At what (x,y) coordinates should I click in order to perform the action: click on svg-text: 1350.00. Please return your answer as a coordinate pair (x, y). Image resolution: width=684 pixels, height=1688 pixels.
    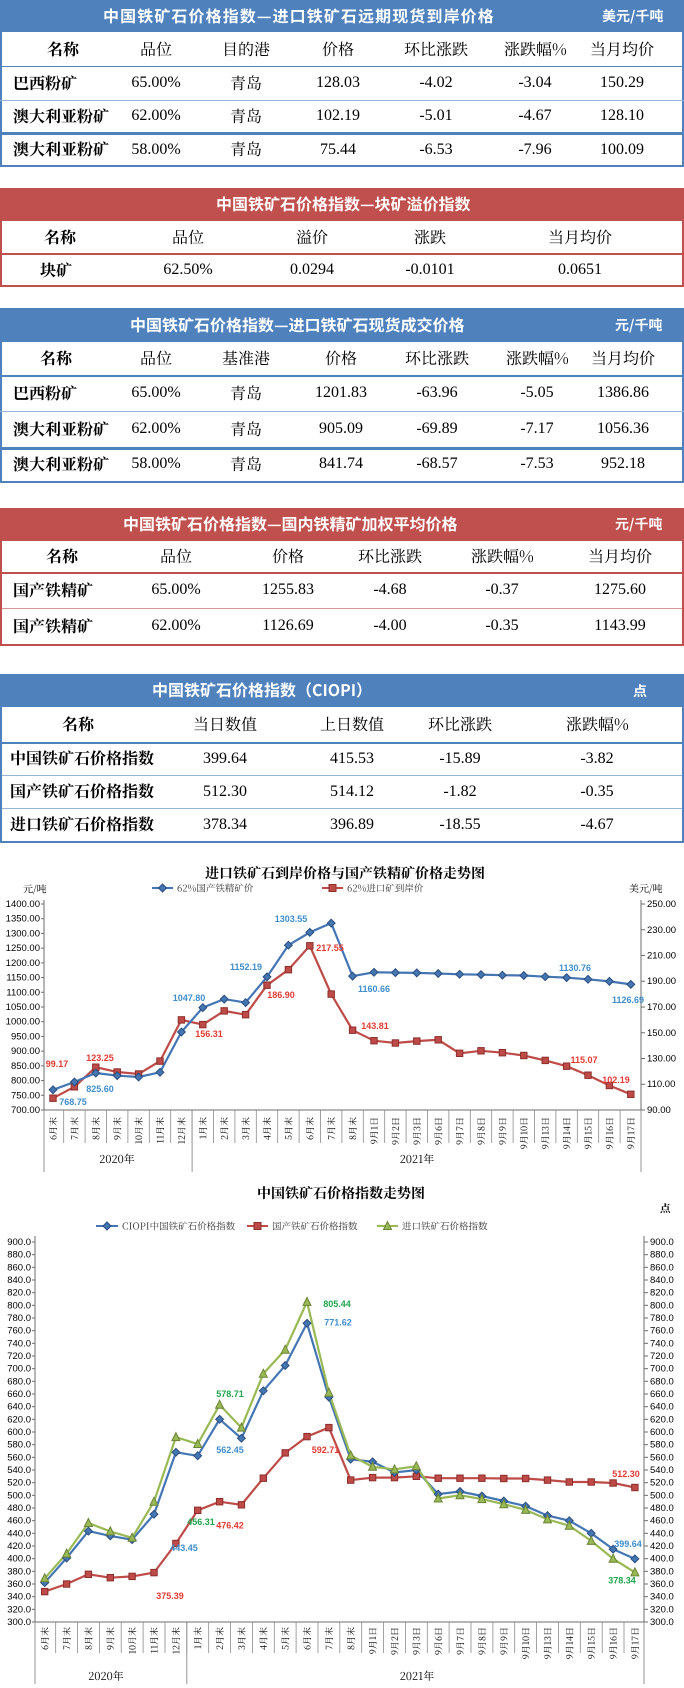
    Looking at the image, I should click on (23, 919).